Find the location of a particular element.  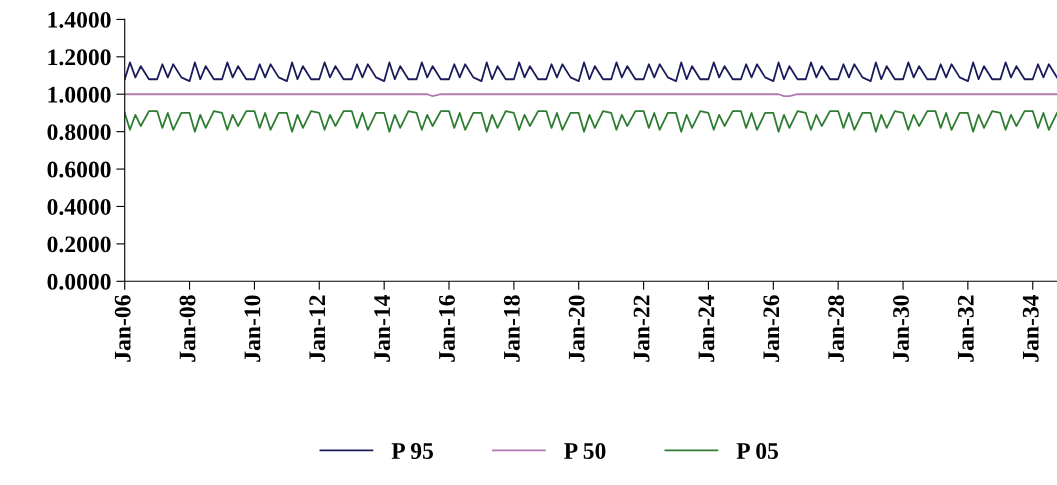

y-tick-label: 0.2000 is located at coordinates (79, 244).